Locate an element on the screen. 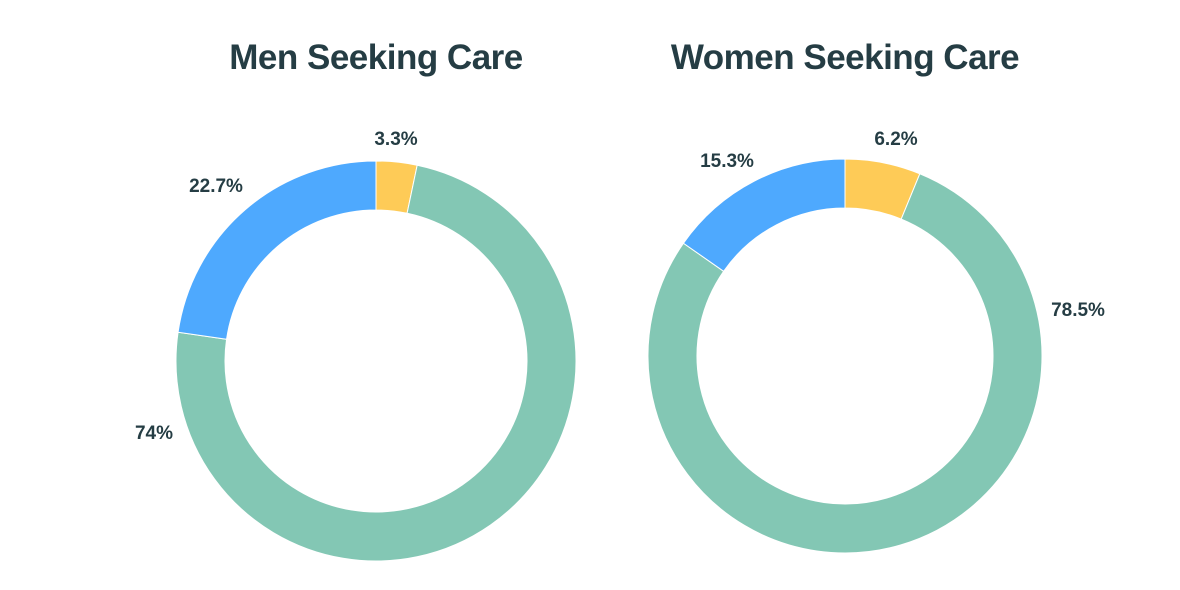 The width and height of the screenshot is (1180, 590). chart-title-women: Women Seeking Care is located at coordinates (845, 57).